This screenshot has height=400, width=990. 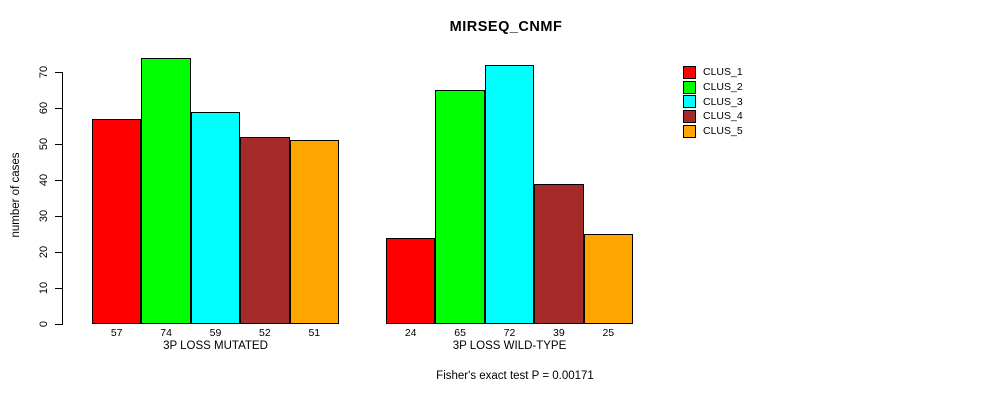 I want to click on bar-value-label: 51, so click(x=314, y=333).